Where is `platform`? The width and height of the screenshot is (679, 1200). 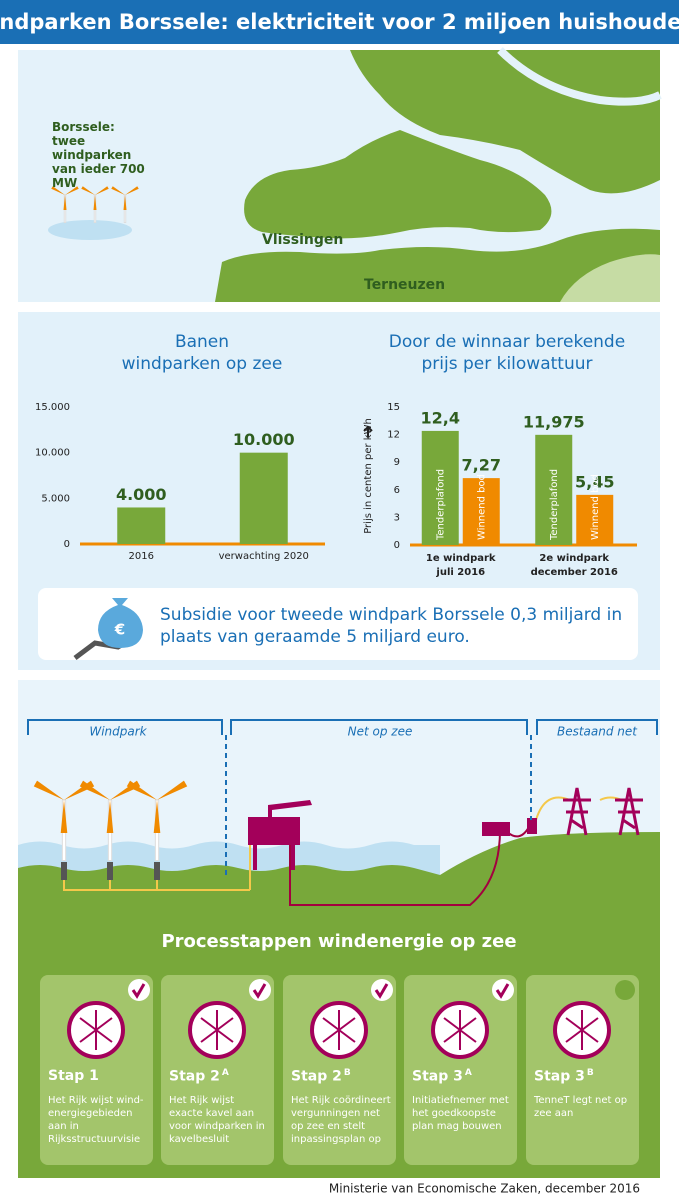
platform is located at coordinates (274, 831).